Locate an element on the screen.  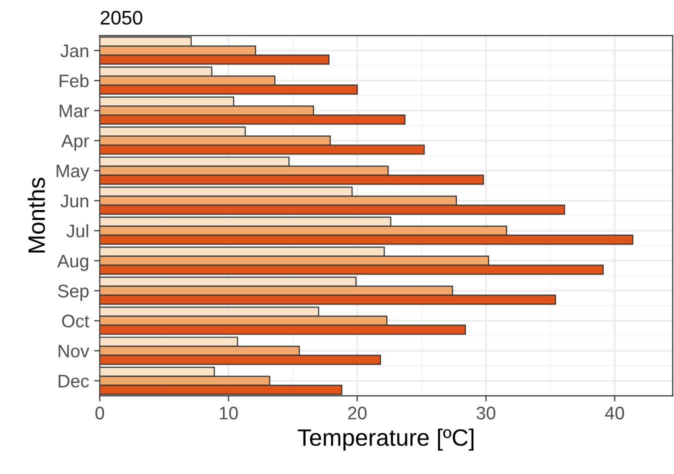
x-tick-label: 40 is located at coordinates (614, 413).